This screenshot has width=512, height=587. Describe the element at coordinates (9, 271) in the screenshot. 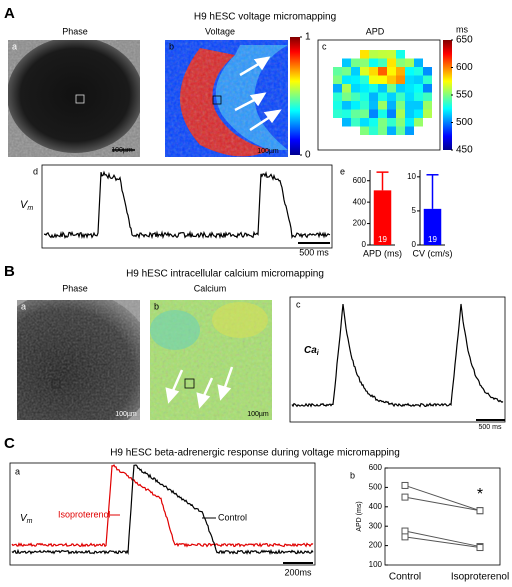

I see `panel-letter: B` at that location.